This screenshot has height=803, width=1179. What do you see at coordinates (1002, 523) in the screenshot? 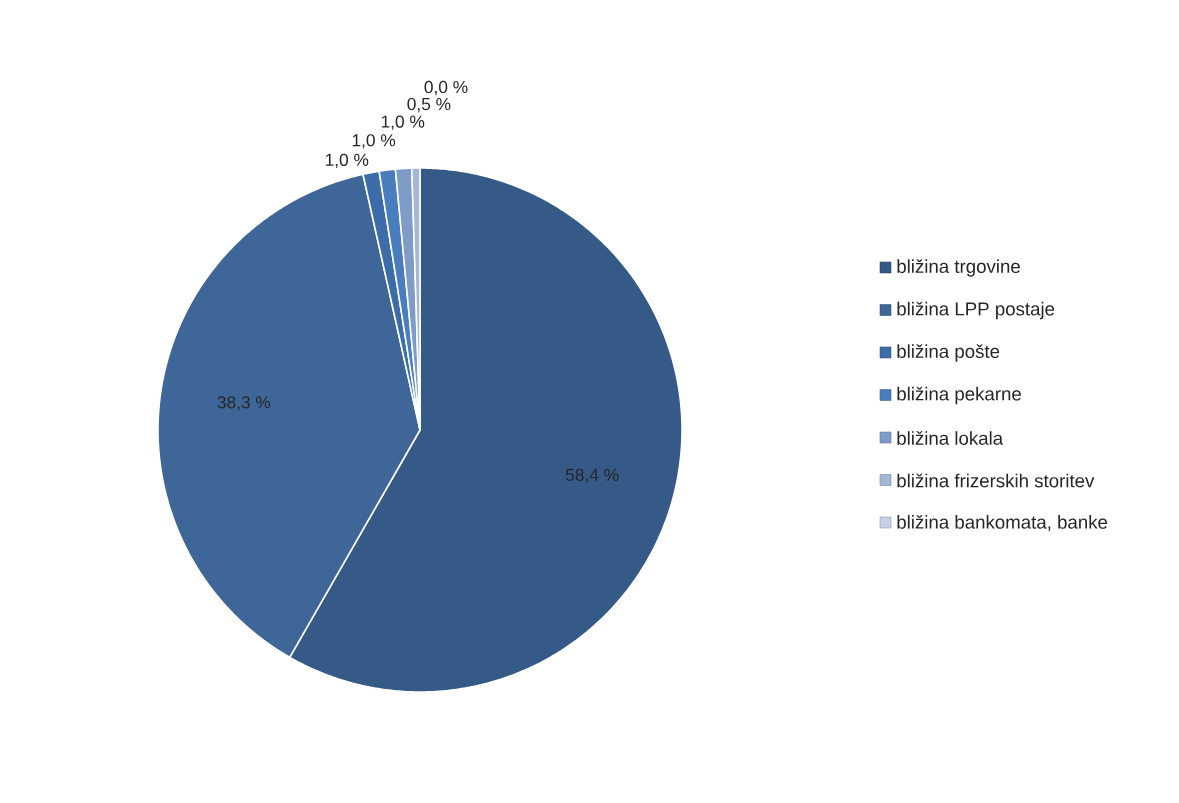
I see `legend-label: bližina bankomata, banke` at bounding box center [1002, 523].